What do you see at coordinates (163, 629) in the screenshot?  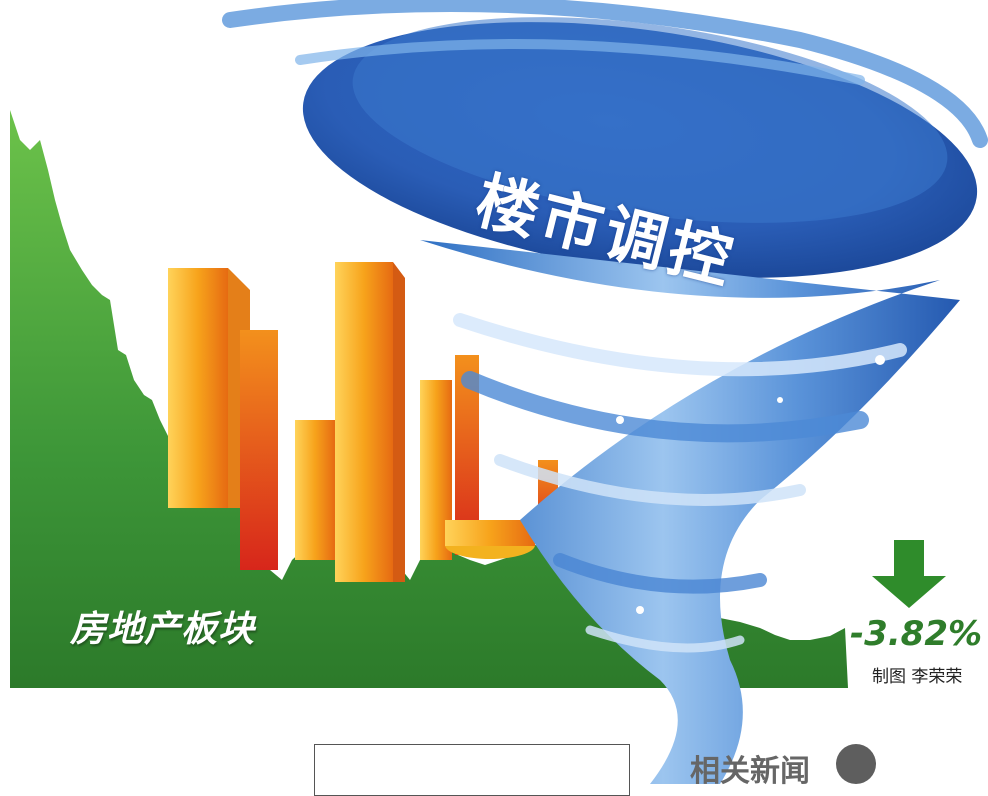 I see `sector-label: 房地产板块` at bounding box center [163, 629].